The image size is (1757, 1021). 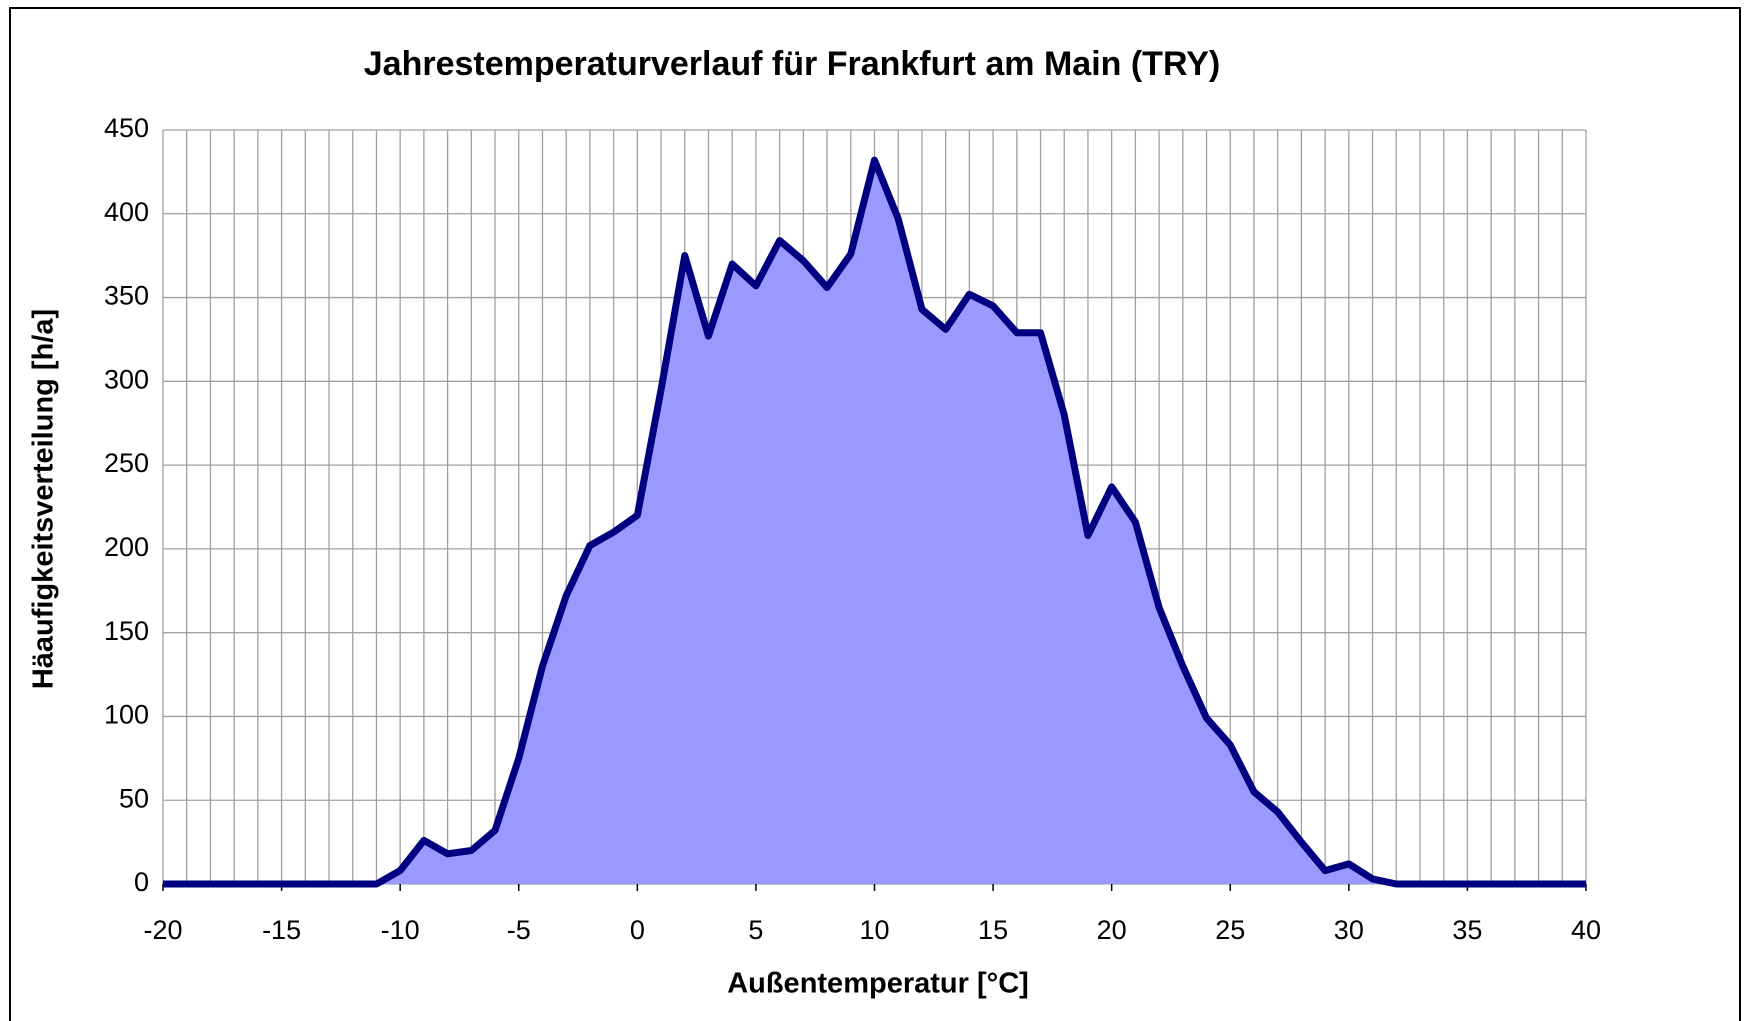 What do you see at coordinates (126, 547) in the screenshot?
I see `y-tick-label: 200` at bounding box center [126, 547].